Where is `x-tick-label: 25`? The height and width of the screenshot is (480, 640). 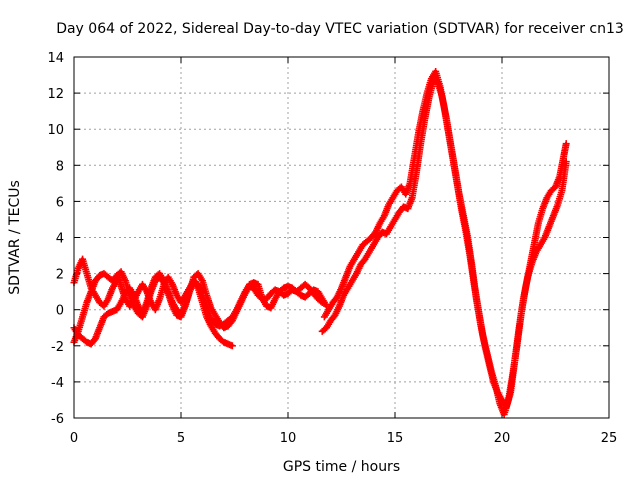 x-tick-label: 25 is located at coordinates (609, 438).